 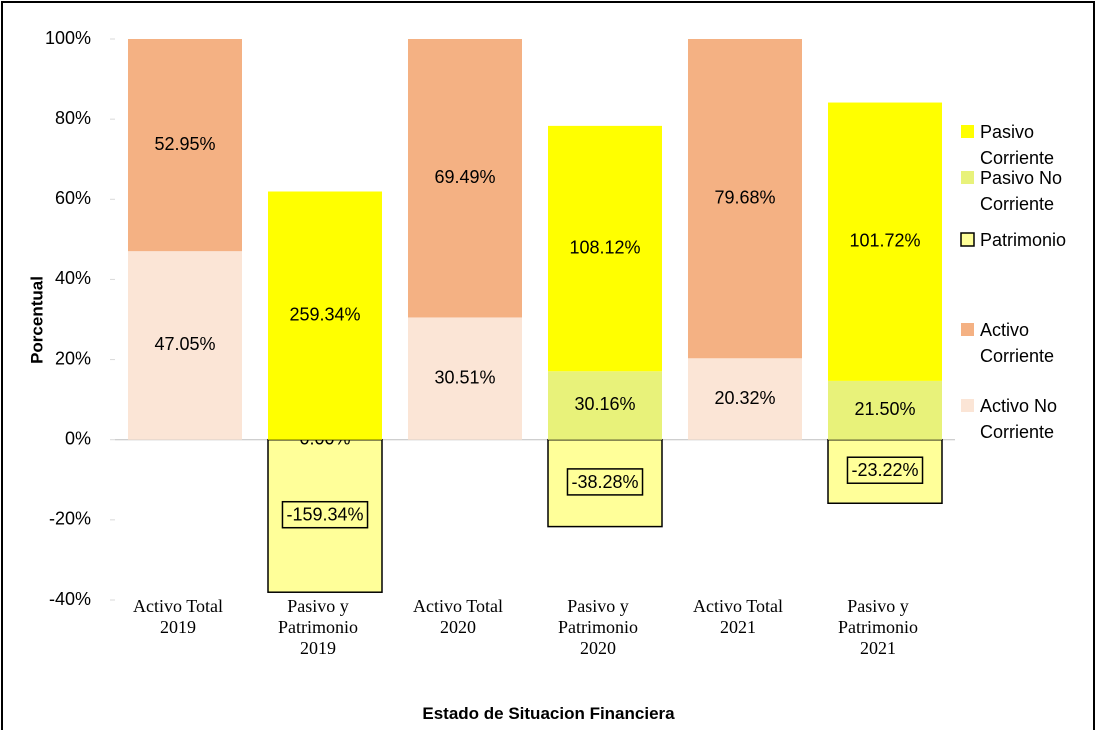 I want to click on x-tick-label: Pasivo y Patrimonio 2019, so click(x=318, y=627).